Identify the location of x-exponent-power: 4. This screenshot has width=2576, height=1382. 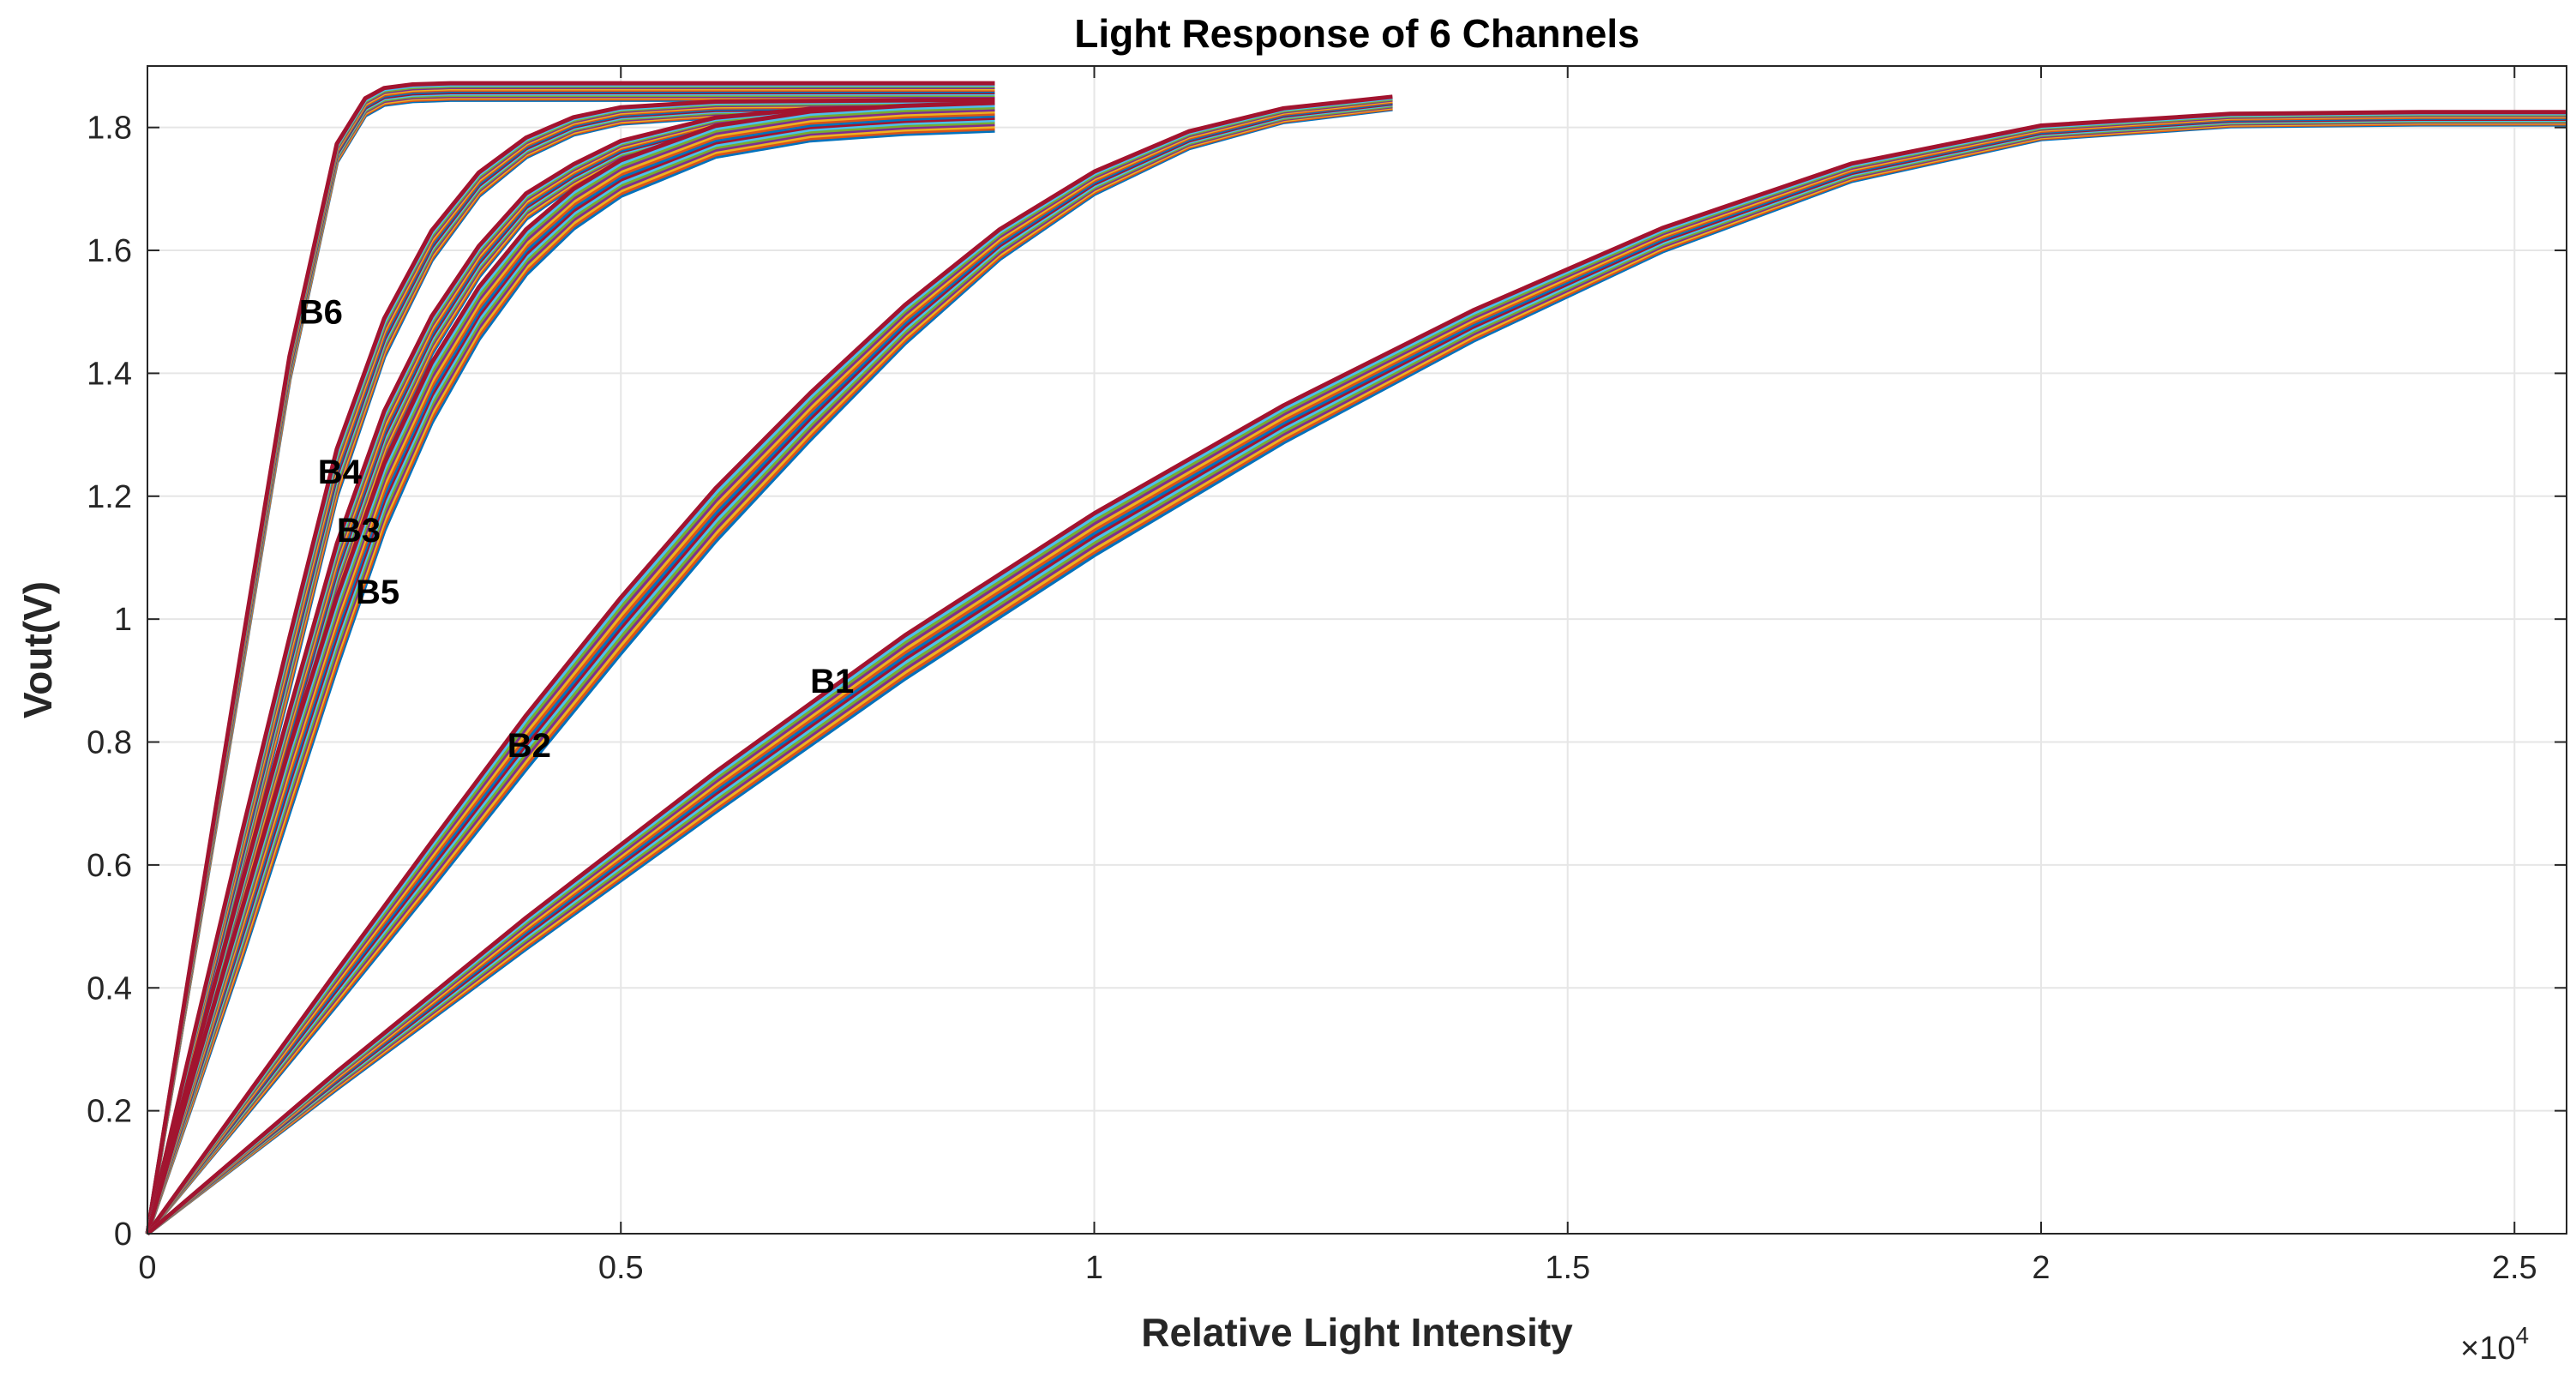
(2522, 1335).